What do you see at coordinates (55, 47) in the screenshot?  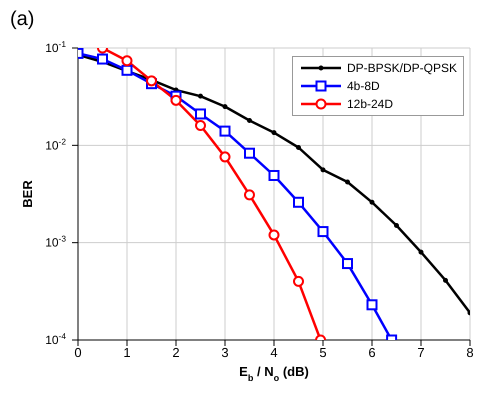 I see `y-tick-label: 10$^{-1}$` at bounding box center [55, 47].